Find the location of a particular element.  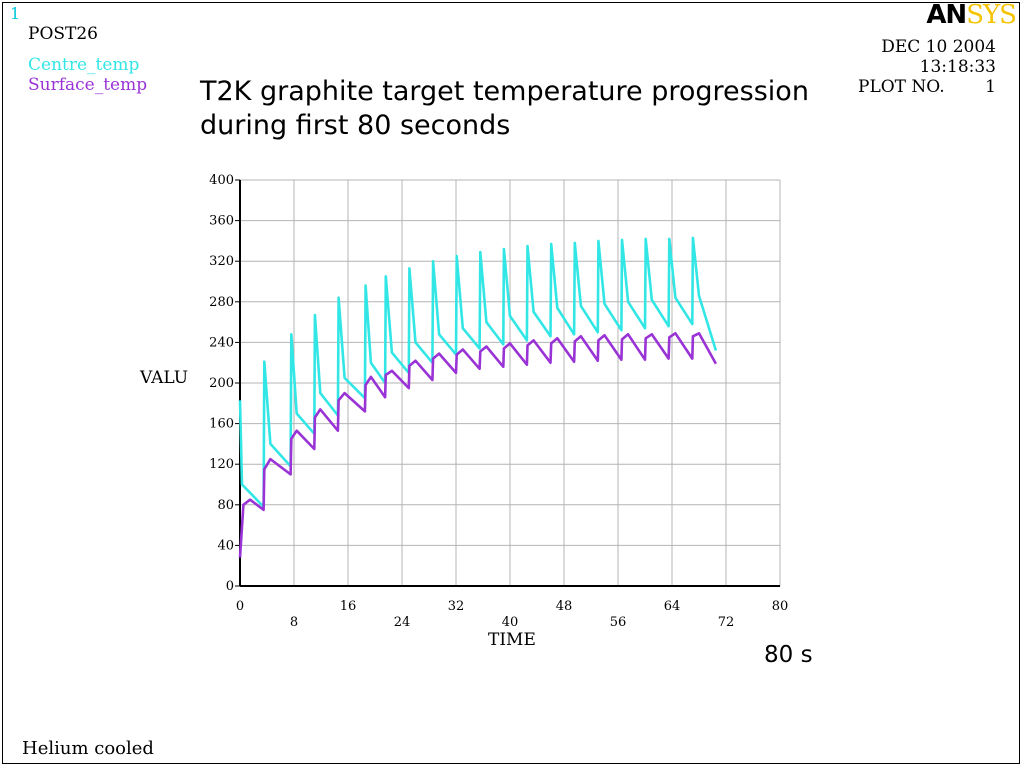

x-tick-label: 0 is located at coordinates (240, 606).